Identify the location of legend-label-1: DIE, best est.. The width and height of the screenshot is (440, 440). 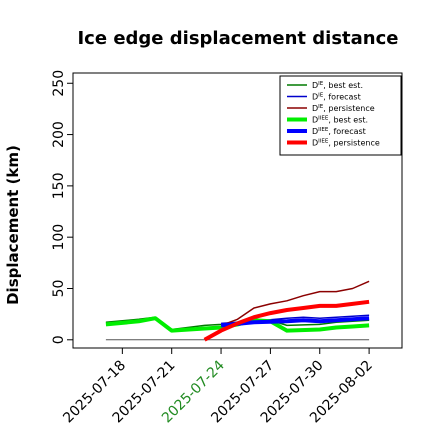
(337, 85).